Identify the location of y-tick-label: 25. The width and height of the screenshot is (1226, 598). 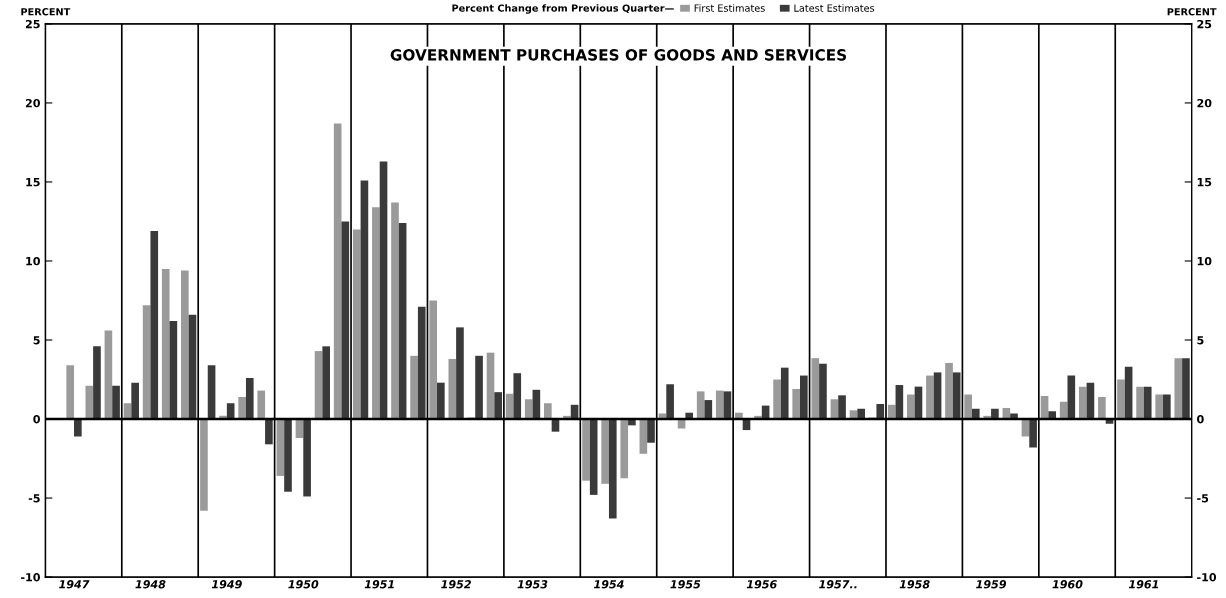
(32, 24).